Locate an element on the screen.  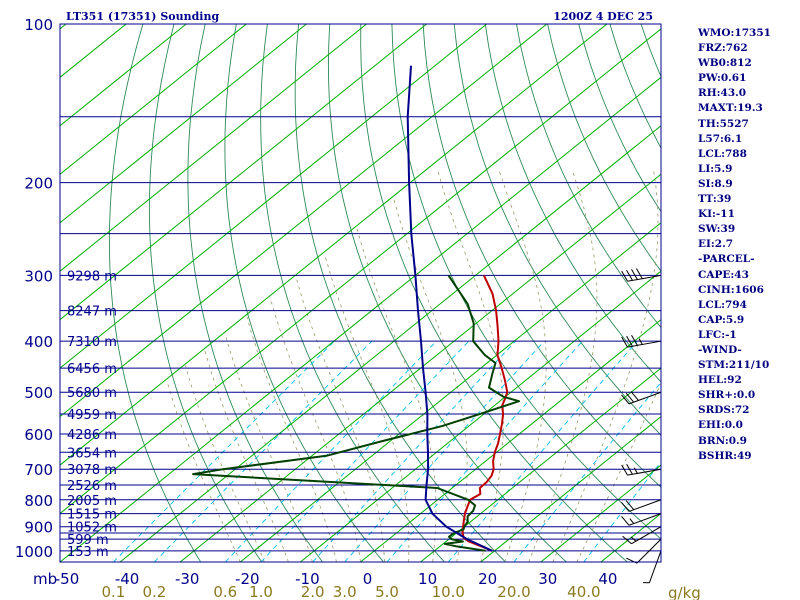
index-value: LCL:788 is located at coordinates (722, 153).